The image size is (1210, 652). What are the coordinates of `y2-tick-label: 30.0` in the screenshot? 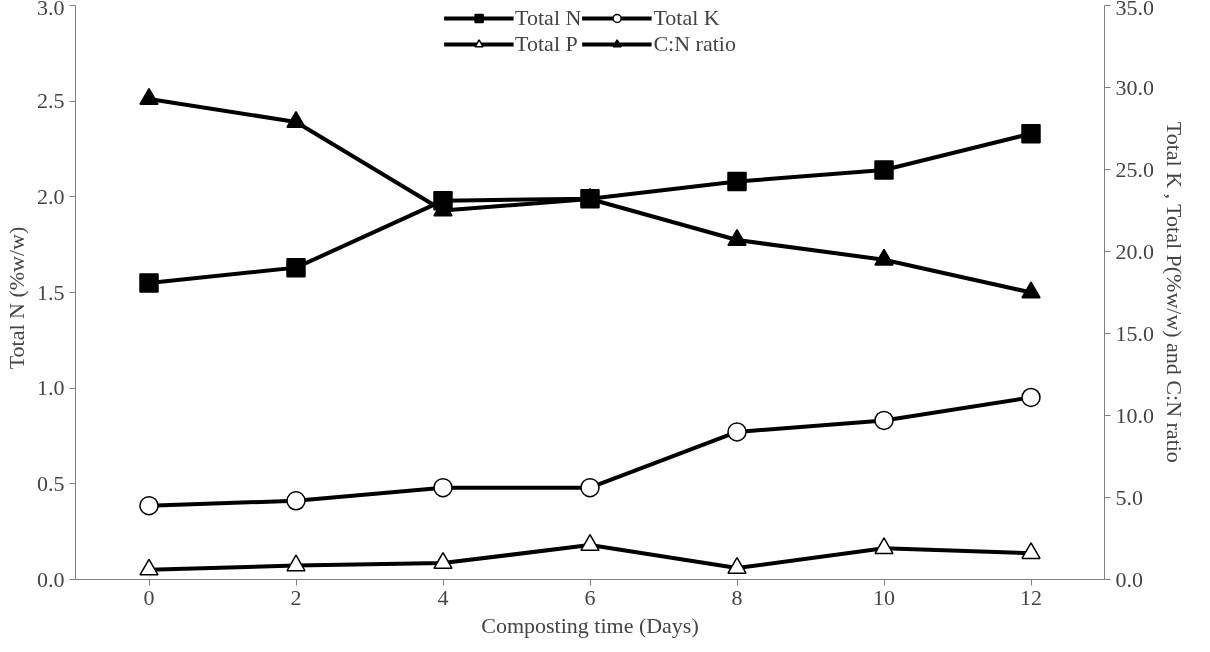 It's located at (1134, 87).